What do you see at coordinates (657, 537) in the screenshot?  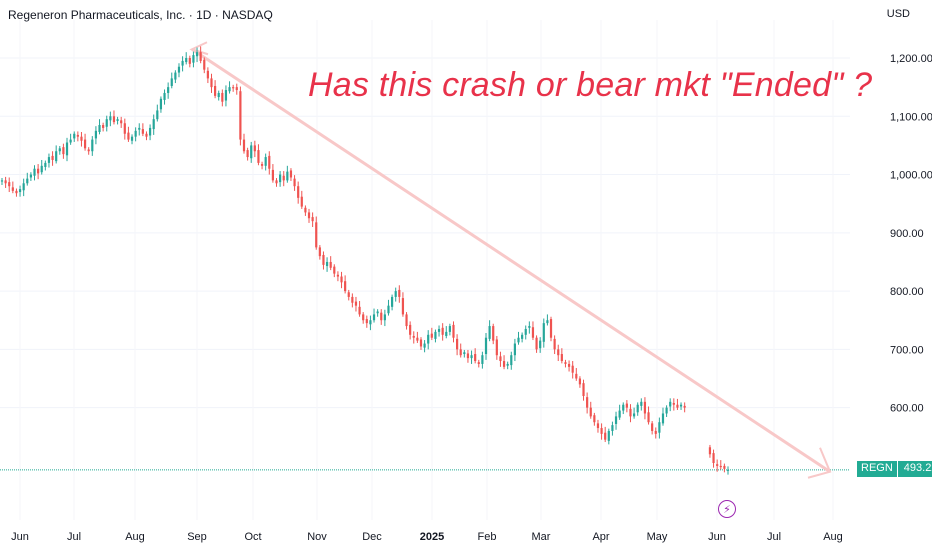 I see `time-tick-label: May` at bounding box center [657, 537].